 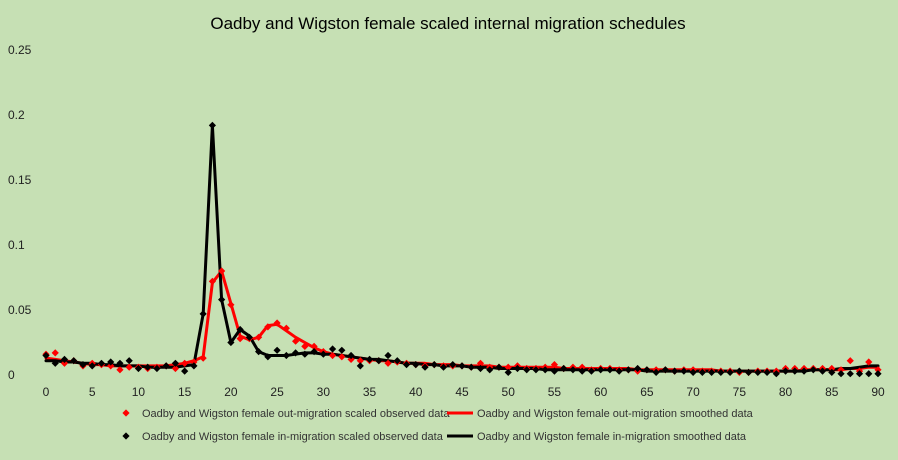 What do you see at coordinates (462, 392) in the screenshot?
I see `x-tick-label: 45` at bounding box center [462, 392].